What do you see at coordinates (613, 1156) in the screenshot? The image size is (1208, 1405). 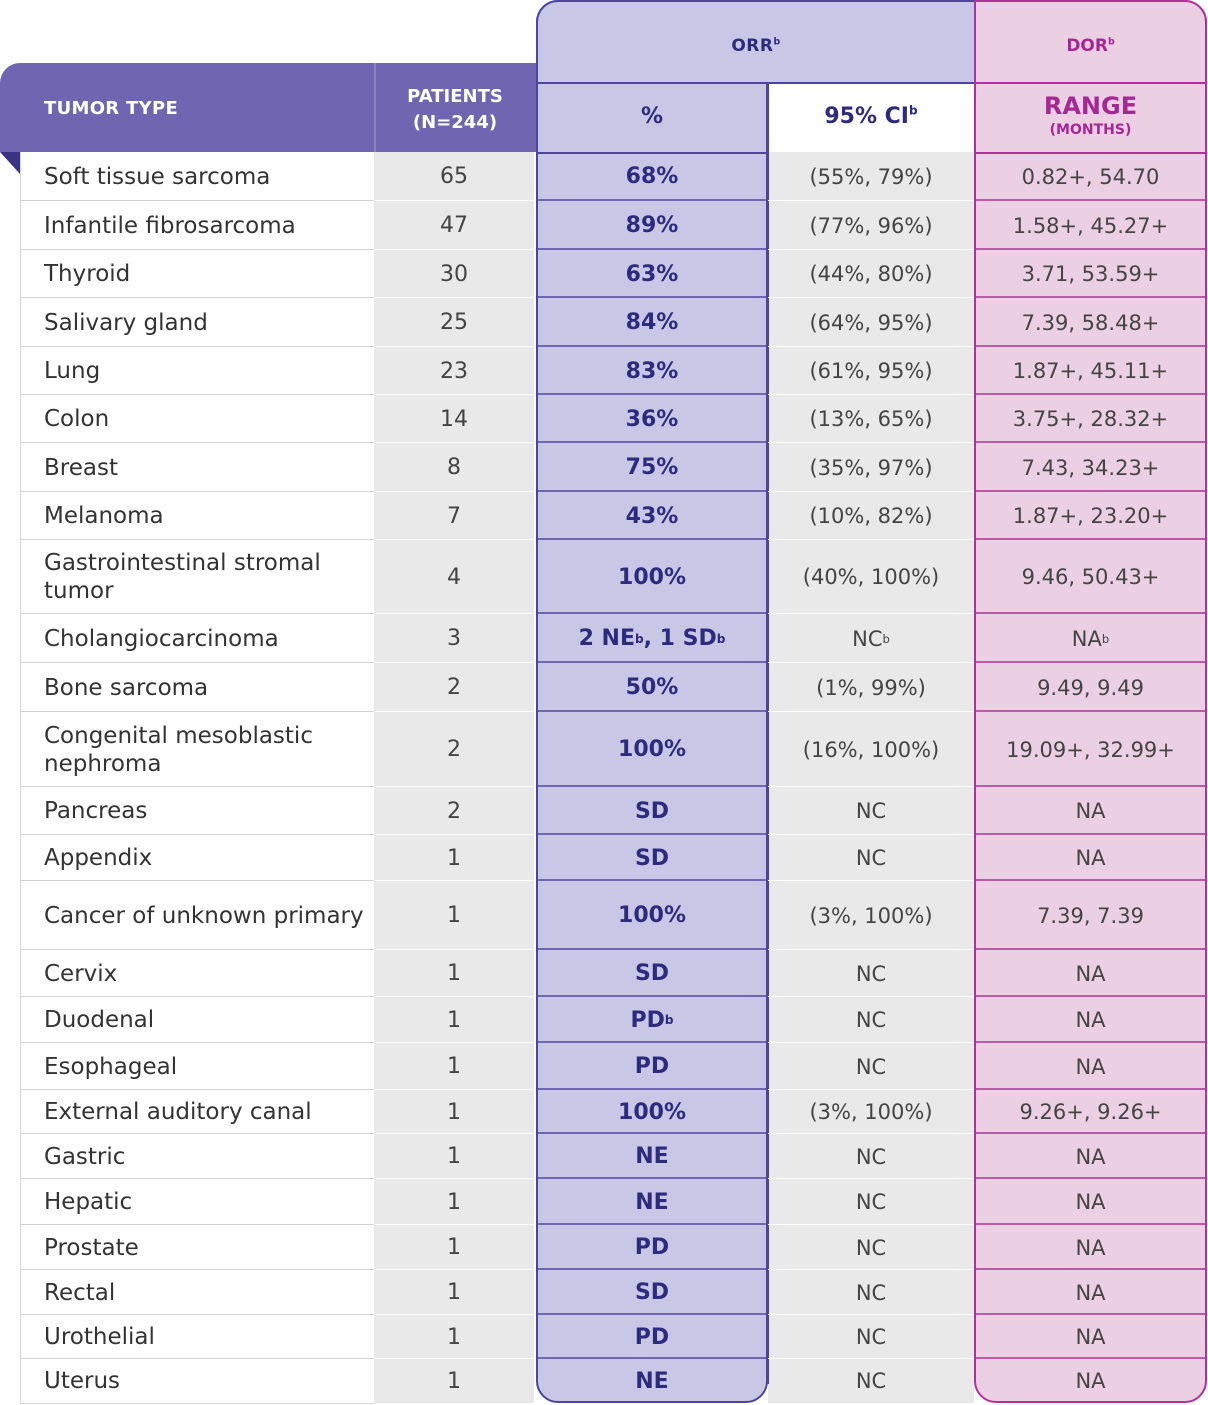 I see `table-row: Gastric 1 NE NC NA` at bounding box center [613, 1156].